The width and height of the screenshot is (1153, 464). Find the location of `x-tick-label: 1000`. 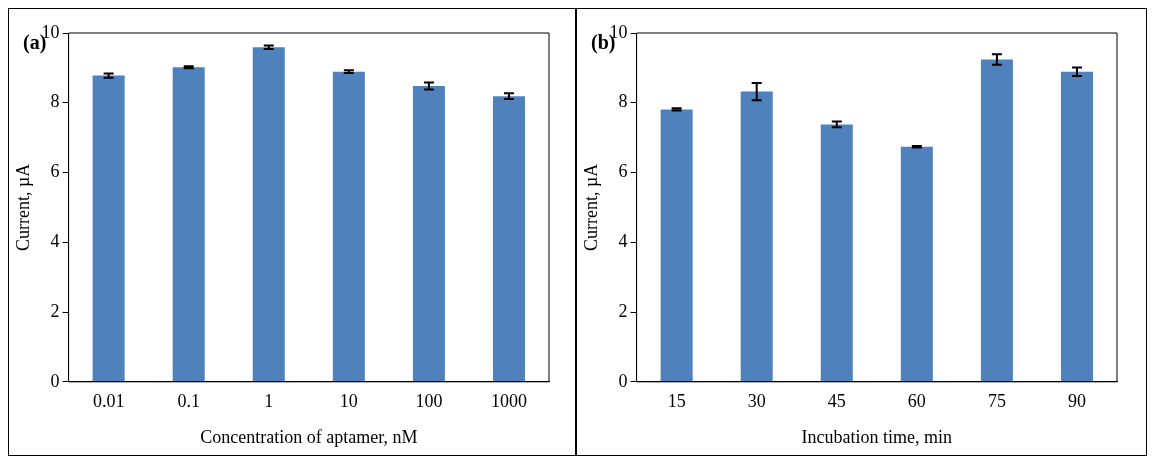

x-tick-label: 1000 is located at coordinates (508, 401).